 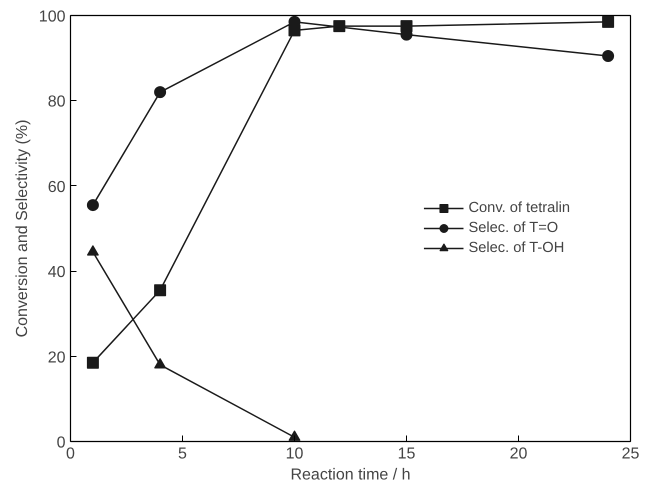 I want to click on y-tick-label: 40, so click(x=57, y=273).